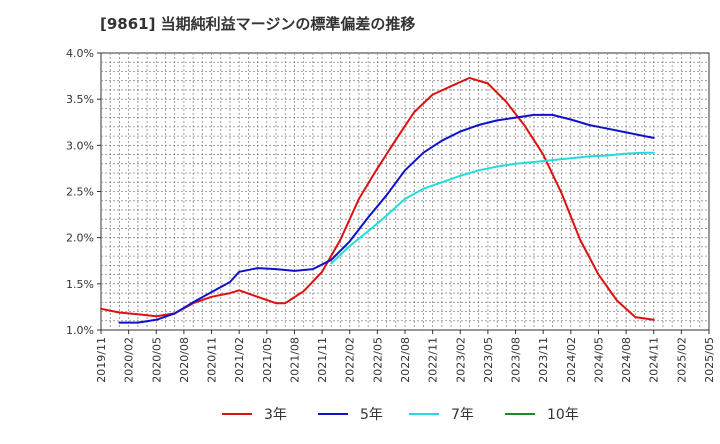 This screenshot has height=444, width=720. I want to click on legend-label-0: 3年, so click(275, 415).